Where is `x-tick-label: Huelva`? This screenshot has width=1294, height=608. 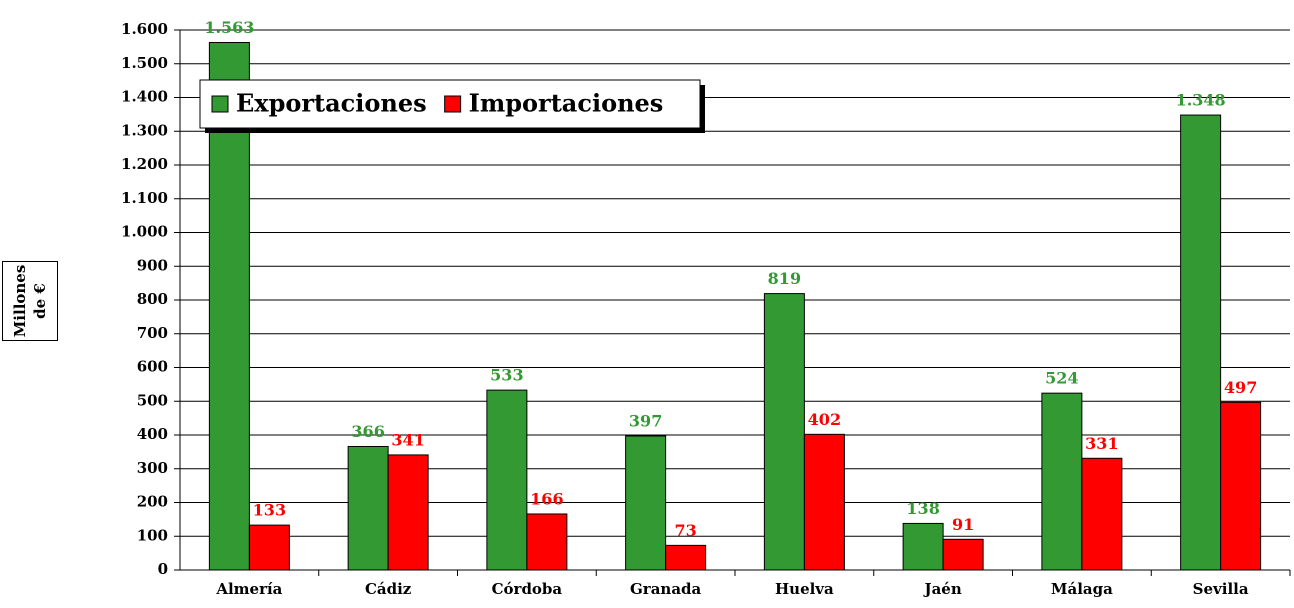 x-tick-label: Huelva is located at coordinates (804, 589).